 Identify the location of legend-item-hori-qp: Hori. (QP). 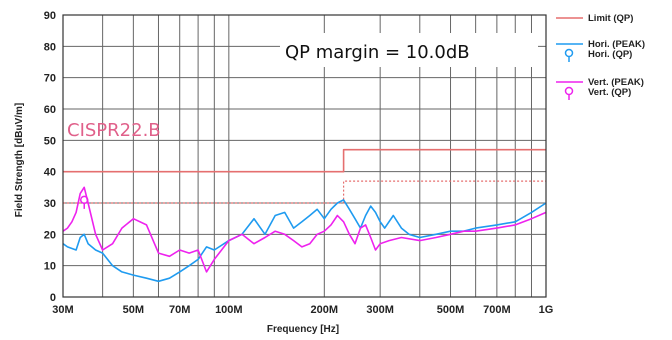
(598, 55).